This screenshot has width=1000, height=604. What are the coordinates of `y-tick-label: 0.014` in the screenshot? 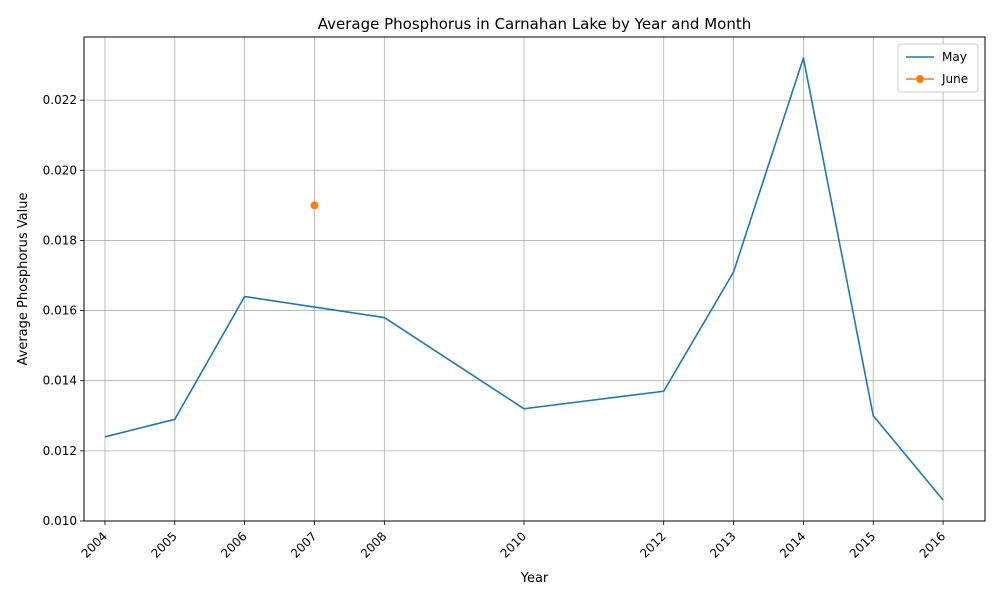 It's located at (60, 381).